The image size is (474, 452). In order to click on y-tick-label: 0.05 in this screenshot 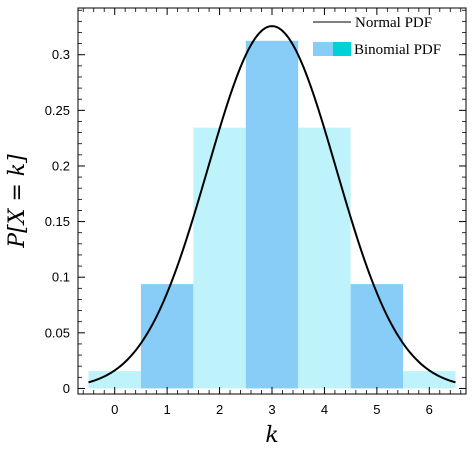, I will do `click(57, 332)`.